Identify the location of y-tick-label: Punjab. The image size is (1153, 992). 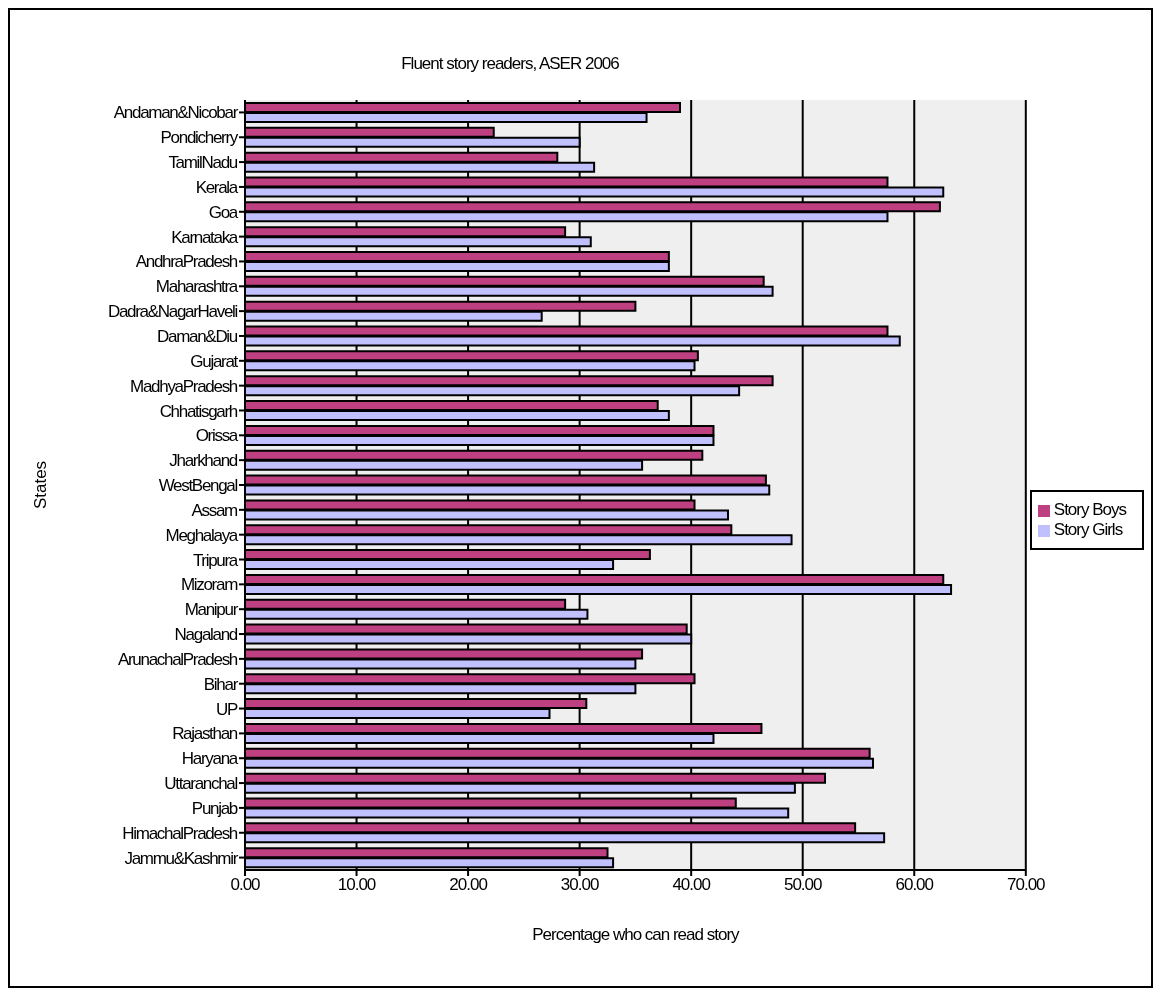
(214, 808).